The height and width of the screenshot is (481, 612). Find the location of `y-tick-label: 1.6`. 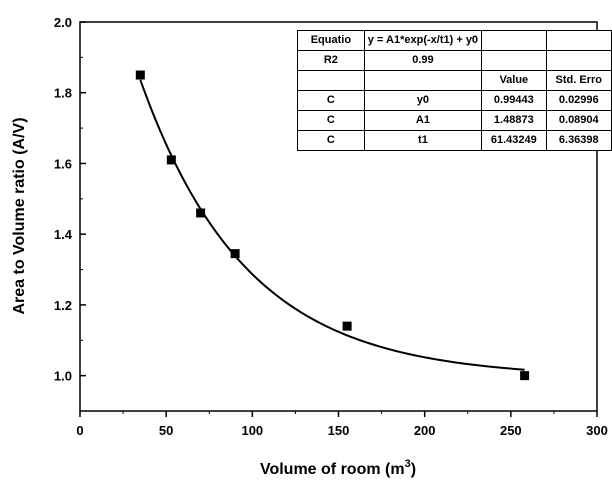

y-tick-label: 1.6 is located at coordinates (63, 163).